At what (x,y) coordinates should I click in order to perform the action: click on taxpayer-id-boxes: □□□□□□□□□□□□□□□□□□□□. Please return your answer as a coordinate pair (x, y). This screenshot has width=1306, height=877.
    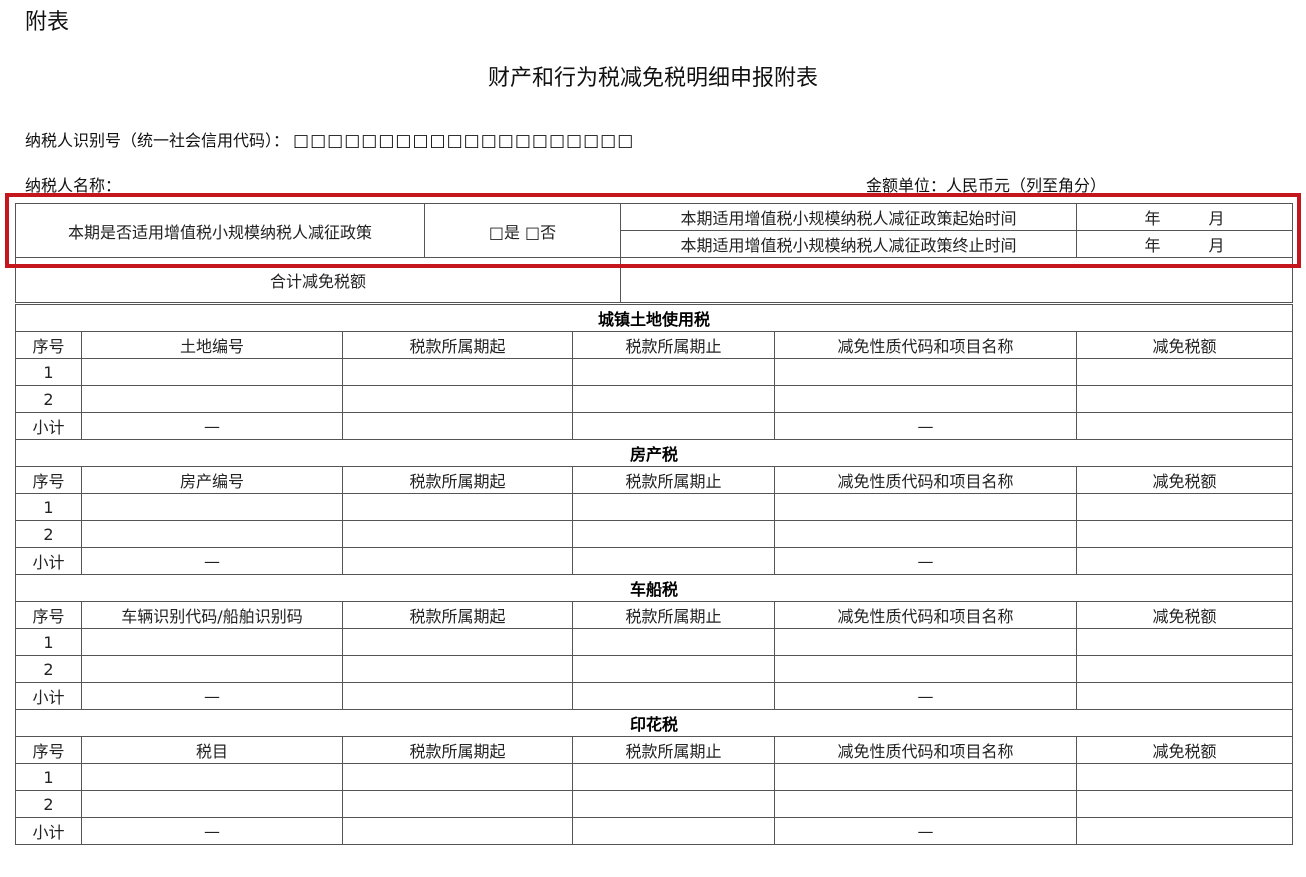
    Looking at the image, I should click on (464, 141).